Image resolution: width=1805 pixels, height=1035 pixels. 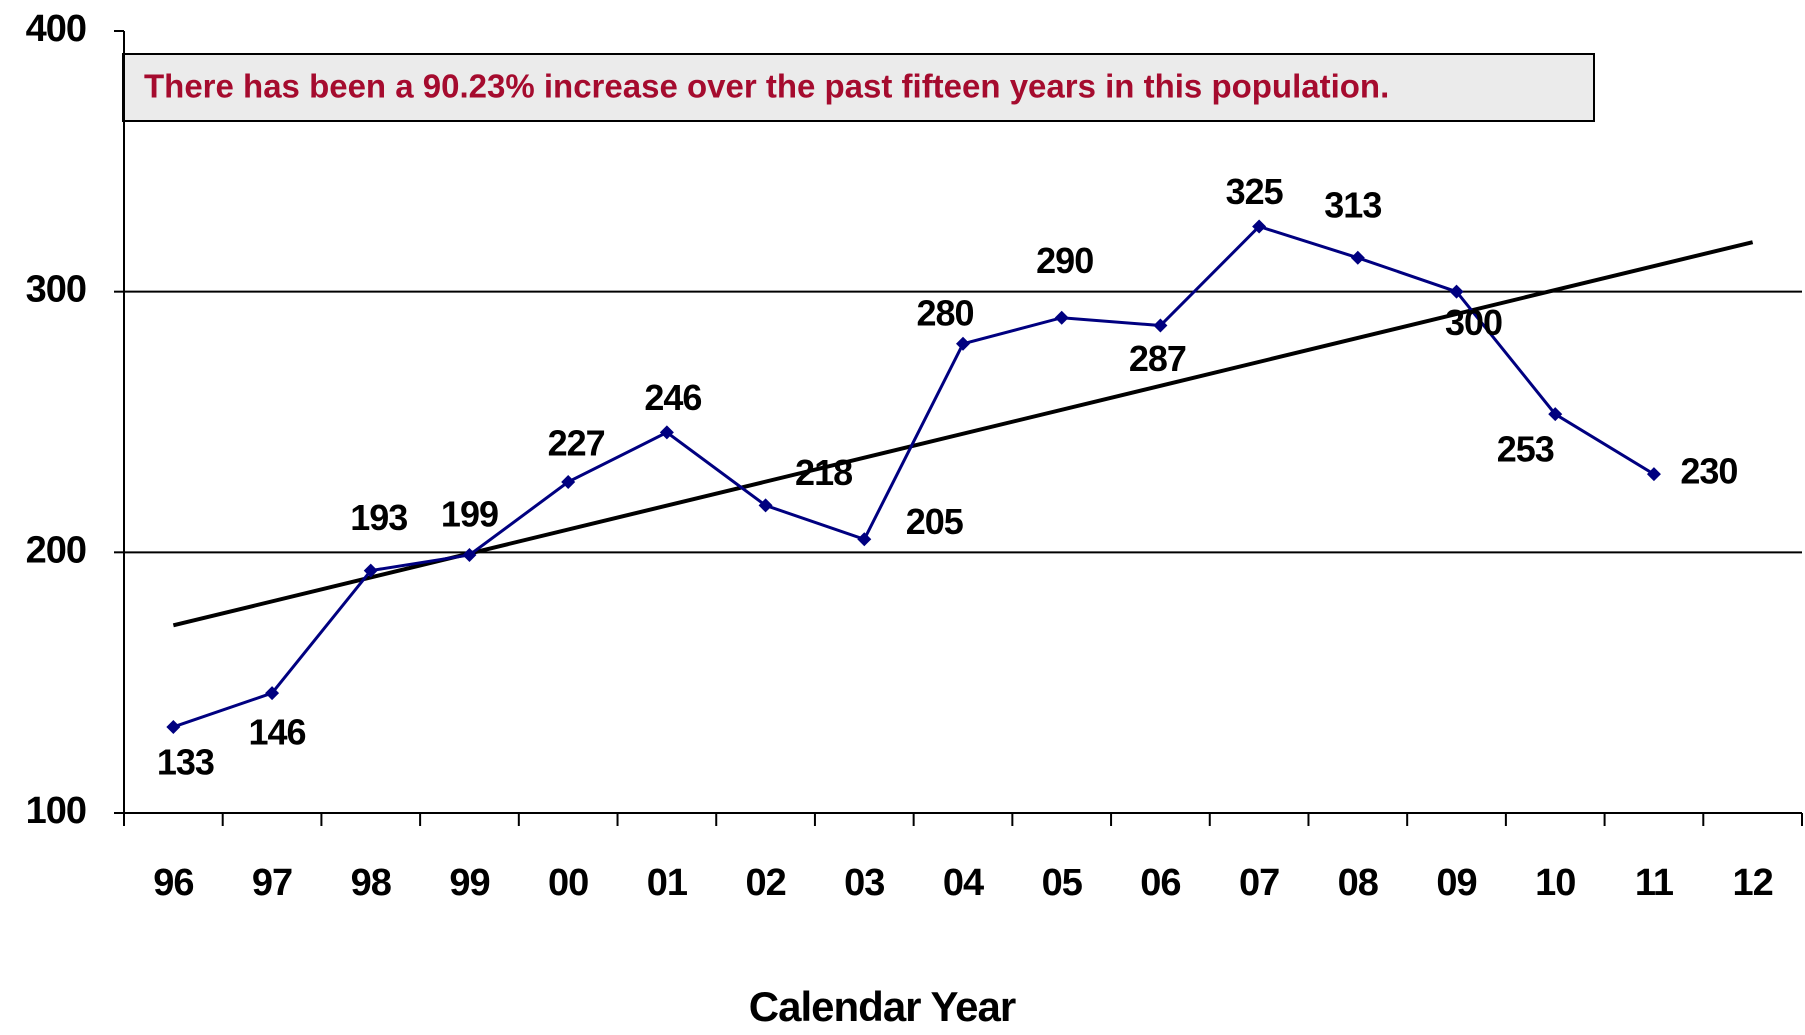 What do you see at coordinates (576, 442) in the screenshot?
I see `data-label: 227` at bounding box center [576, 442].